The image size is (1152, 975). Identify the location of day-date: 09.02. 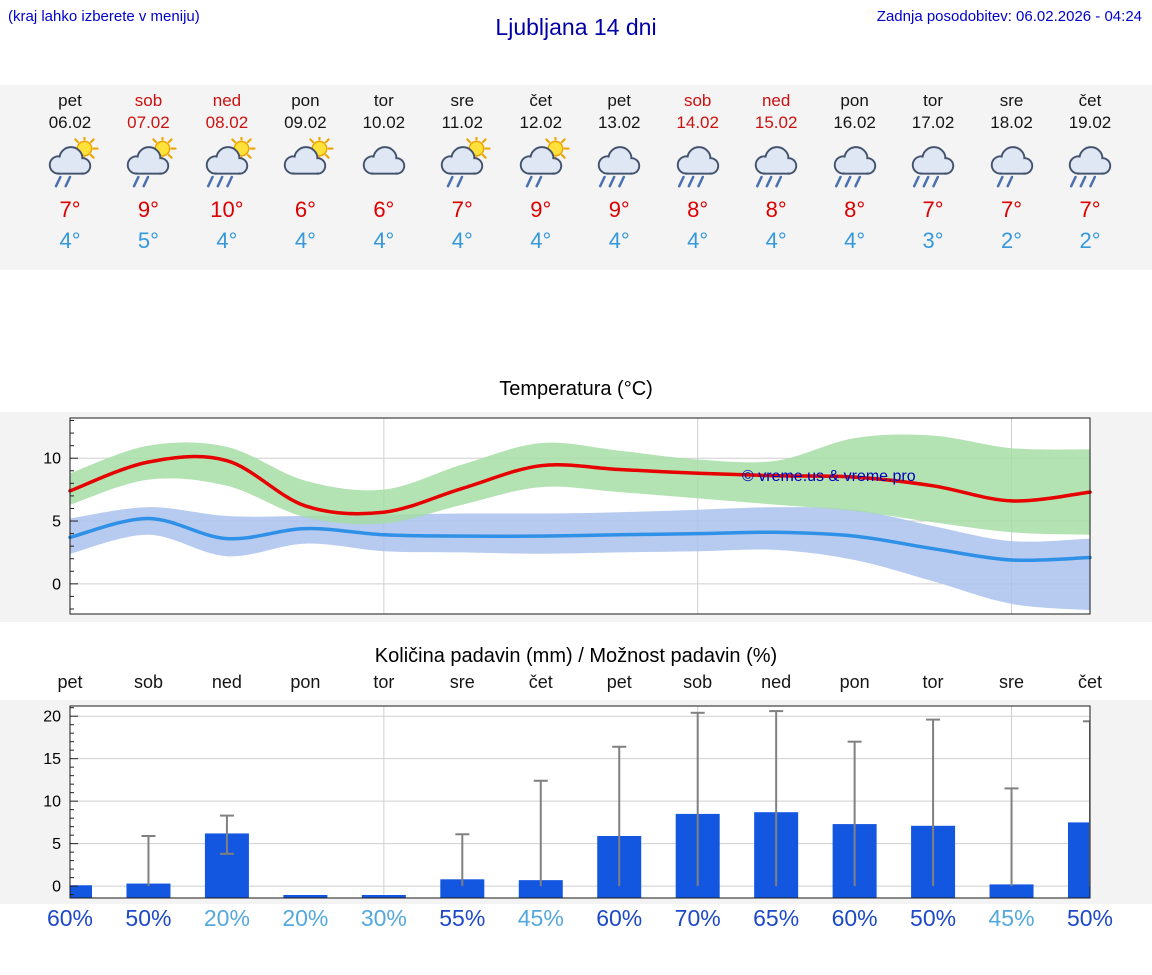
(305, 122).